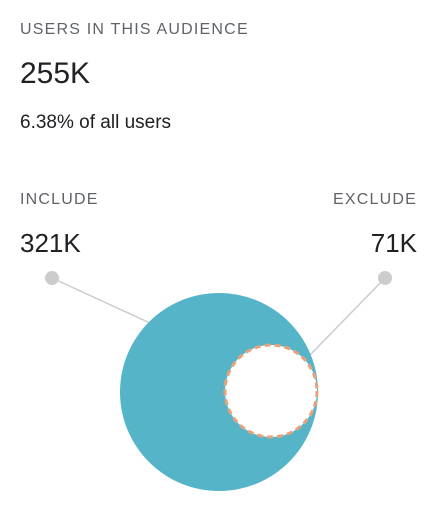 The image size is (446, 512). I want to click on audience-users-value: 255K, so click(55, 73).